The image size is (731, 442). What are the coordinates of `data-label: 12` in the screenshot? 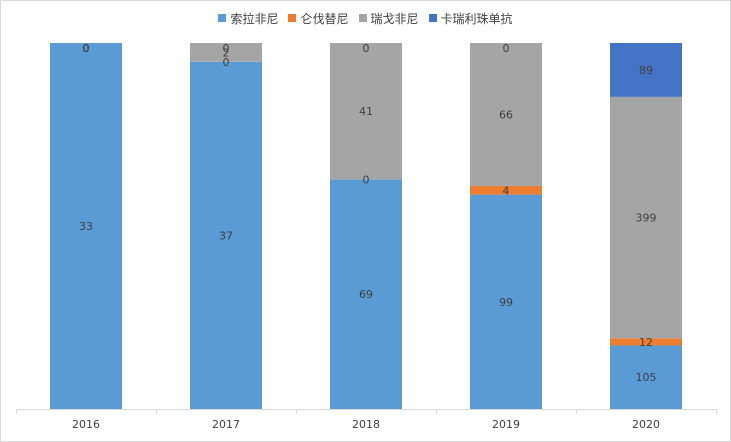 It's located at (646, 342).